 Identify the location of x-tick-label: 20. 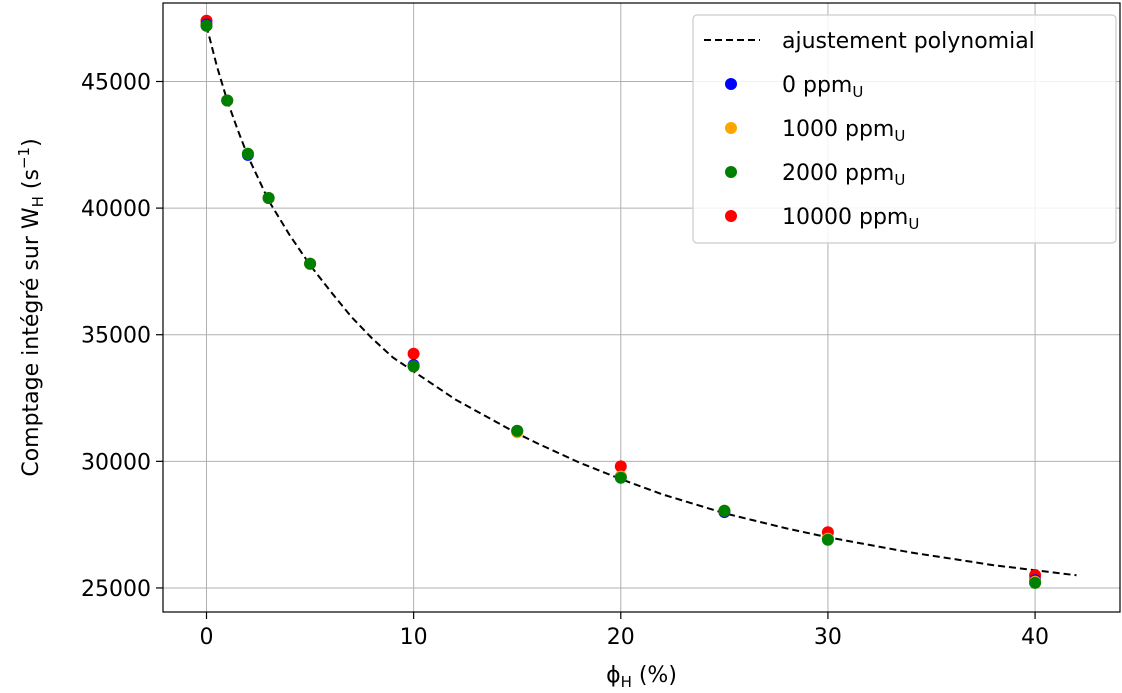
(621, 637).